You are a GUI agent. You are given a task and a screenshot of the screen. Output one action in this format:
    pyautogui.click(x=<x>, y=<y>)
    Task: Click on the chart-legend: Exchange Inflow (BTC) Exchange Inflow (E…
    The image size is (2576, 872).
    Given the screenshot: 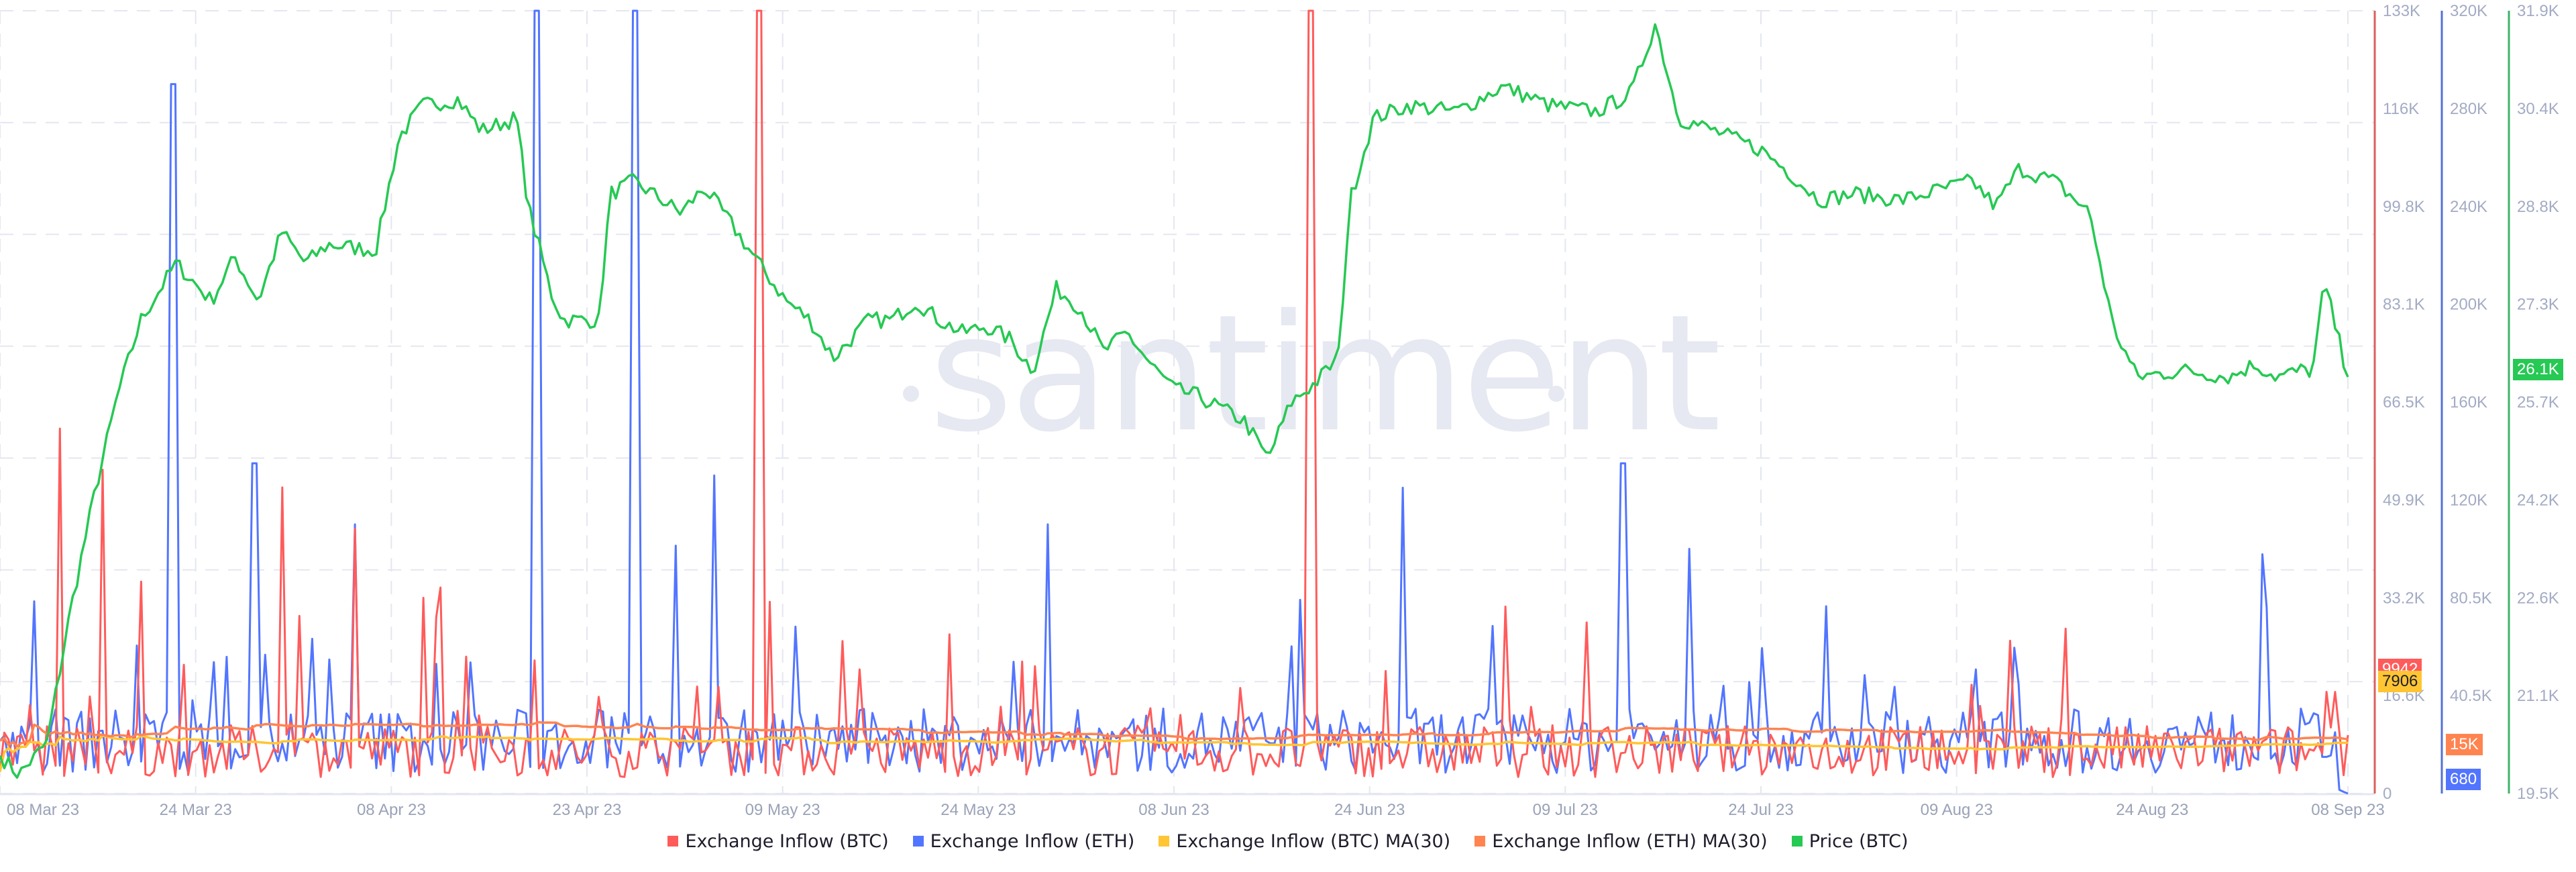 What is the action you would take?
    pyautogui.click(x=1288, y=841)
    